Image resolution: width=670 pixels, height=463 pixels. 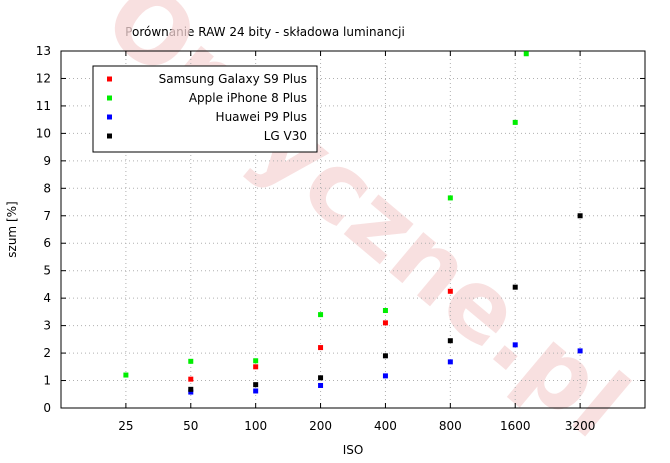 I want to click on x-tick-label: 200, so click(x=320, y=426).